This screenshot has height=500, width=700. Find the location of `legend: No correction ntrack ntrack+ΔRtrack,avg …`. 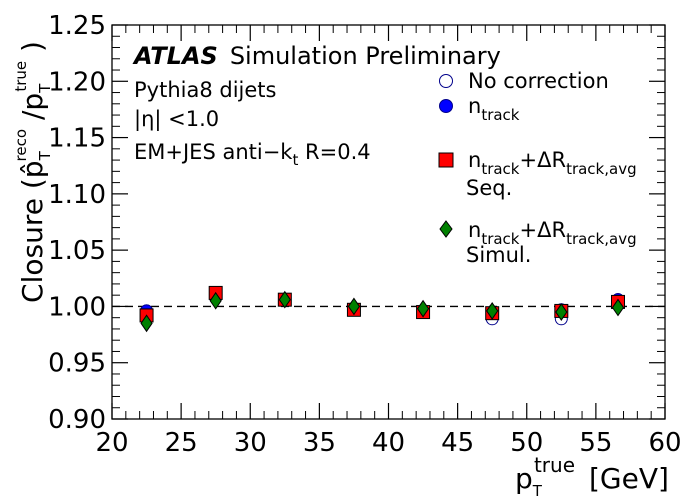

legend: No correction ntrack ntrack+ΔRtrack,avg … is located at coordinates (537, 168).